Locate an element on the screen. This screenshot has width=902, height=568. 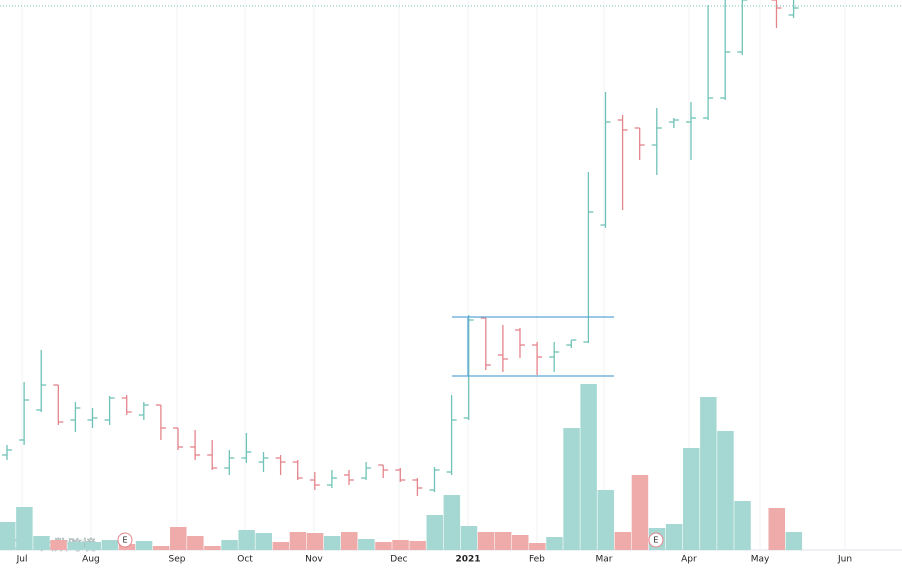
x-tick-label: May is located at coordinates (760, 560).